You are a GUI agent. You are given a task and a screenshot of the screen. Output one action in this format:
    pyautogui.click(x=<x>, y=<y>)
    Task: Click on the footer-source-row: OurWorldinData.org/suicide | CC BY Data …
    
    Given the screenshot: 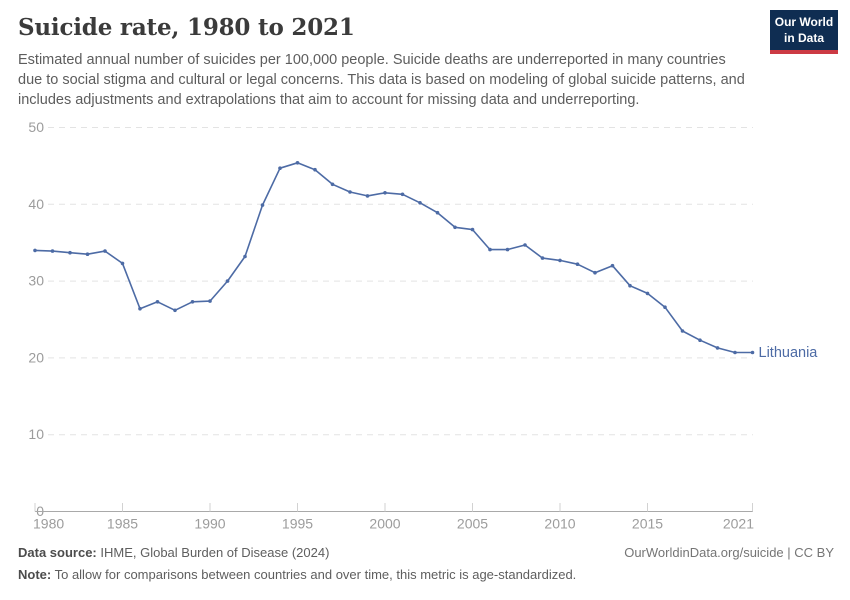 What is the action you would take?
    pyautogui.click(x=426, y=552)
    